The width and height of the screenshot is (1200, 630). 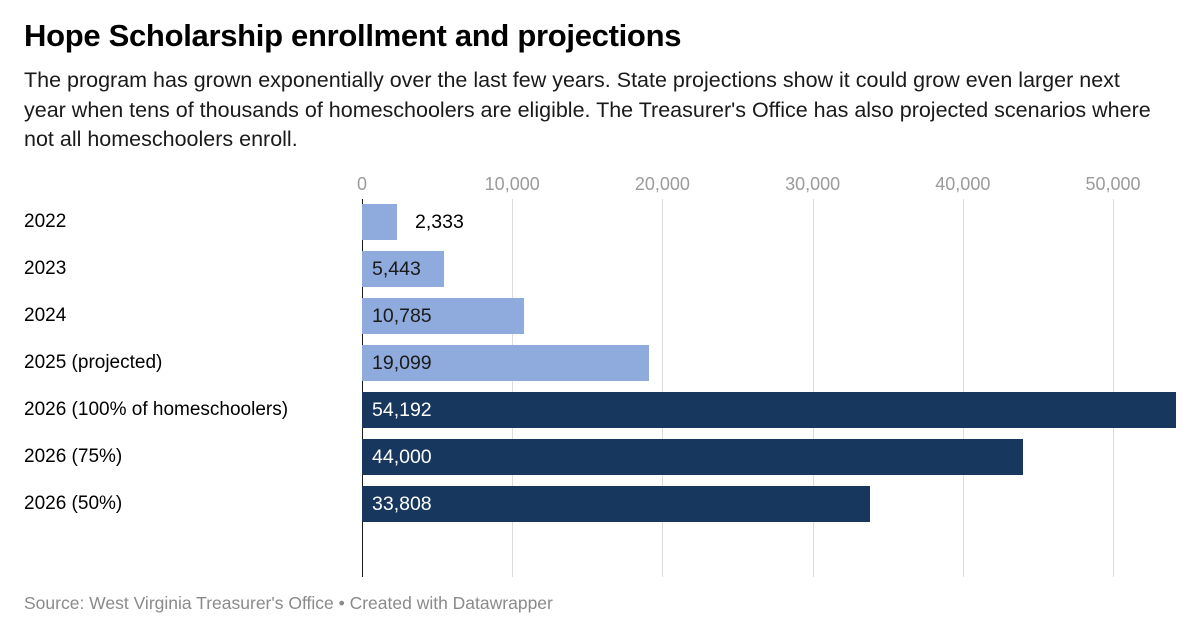 What do you see at coordinates (1113, 183) in the screenshot?
I see `x-tick-label: 50,000` at bounding box center [1113, 183].